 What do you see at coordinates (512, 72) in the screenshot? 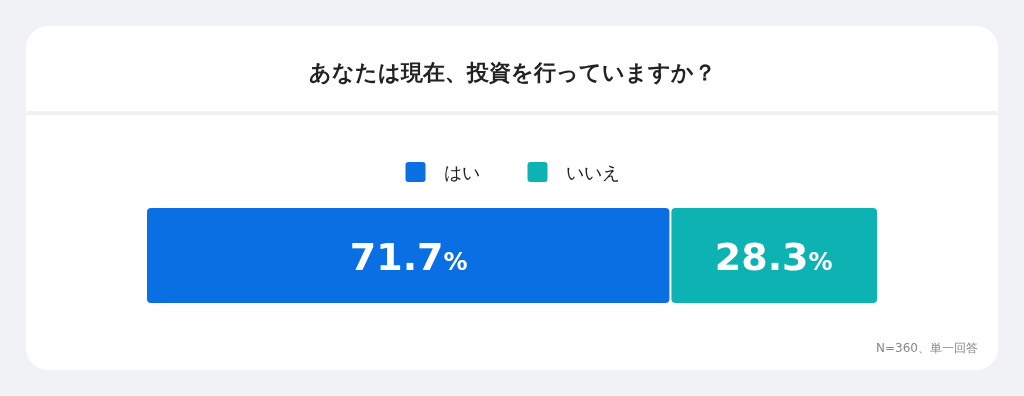
I see `chart-title: あなたは現在、投資を行っていますか？` at bounding box center [512, 72].